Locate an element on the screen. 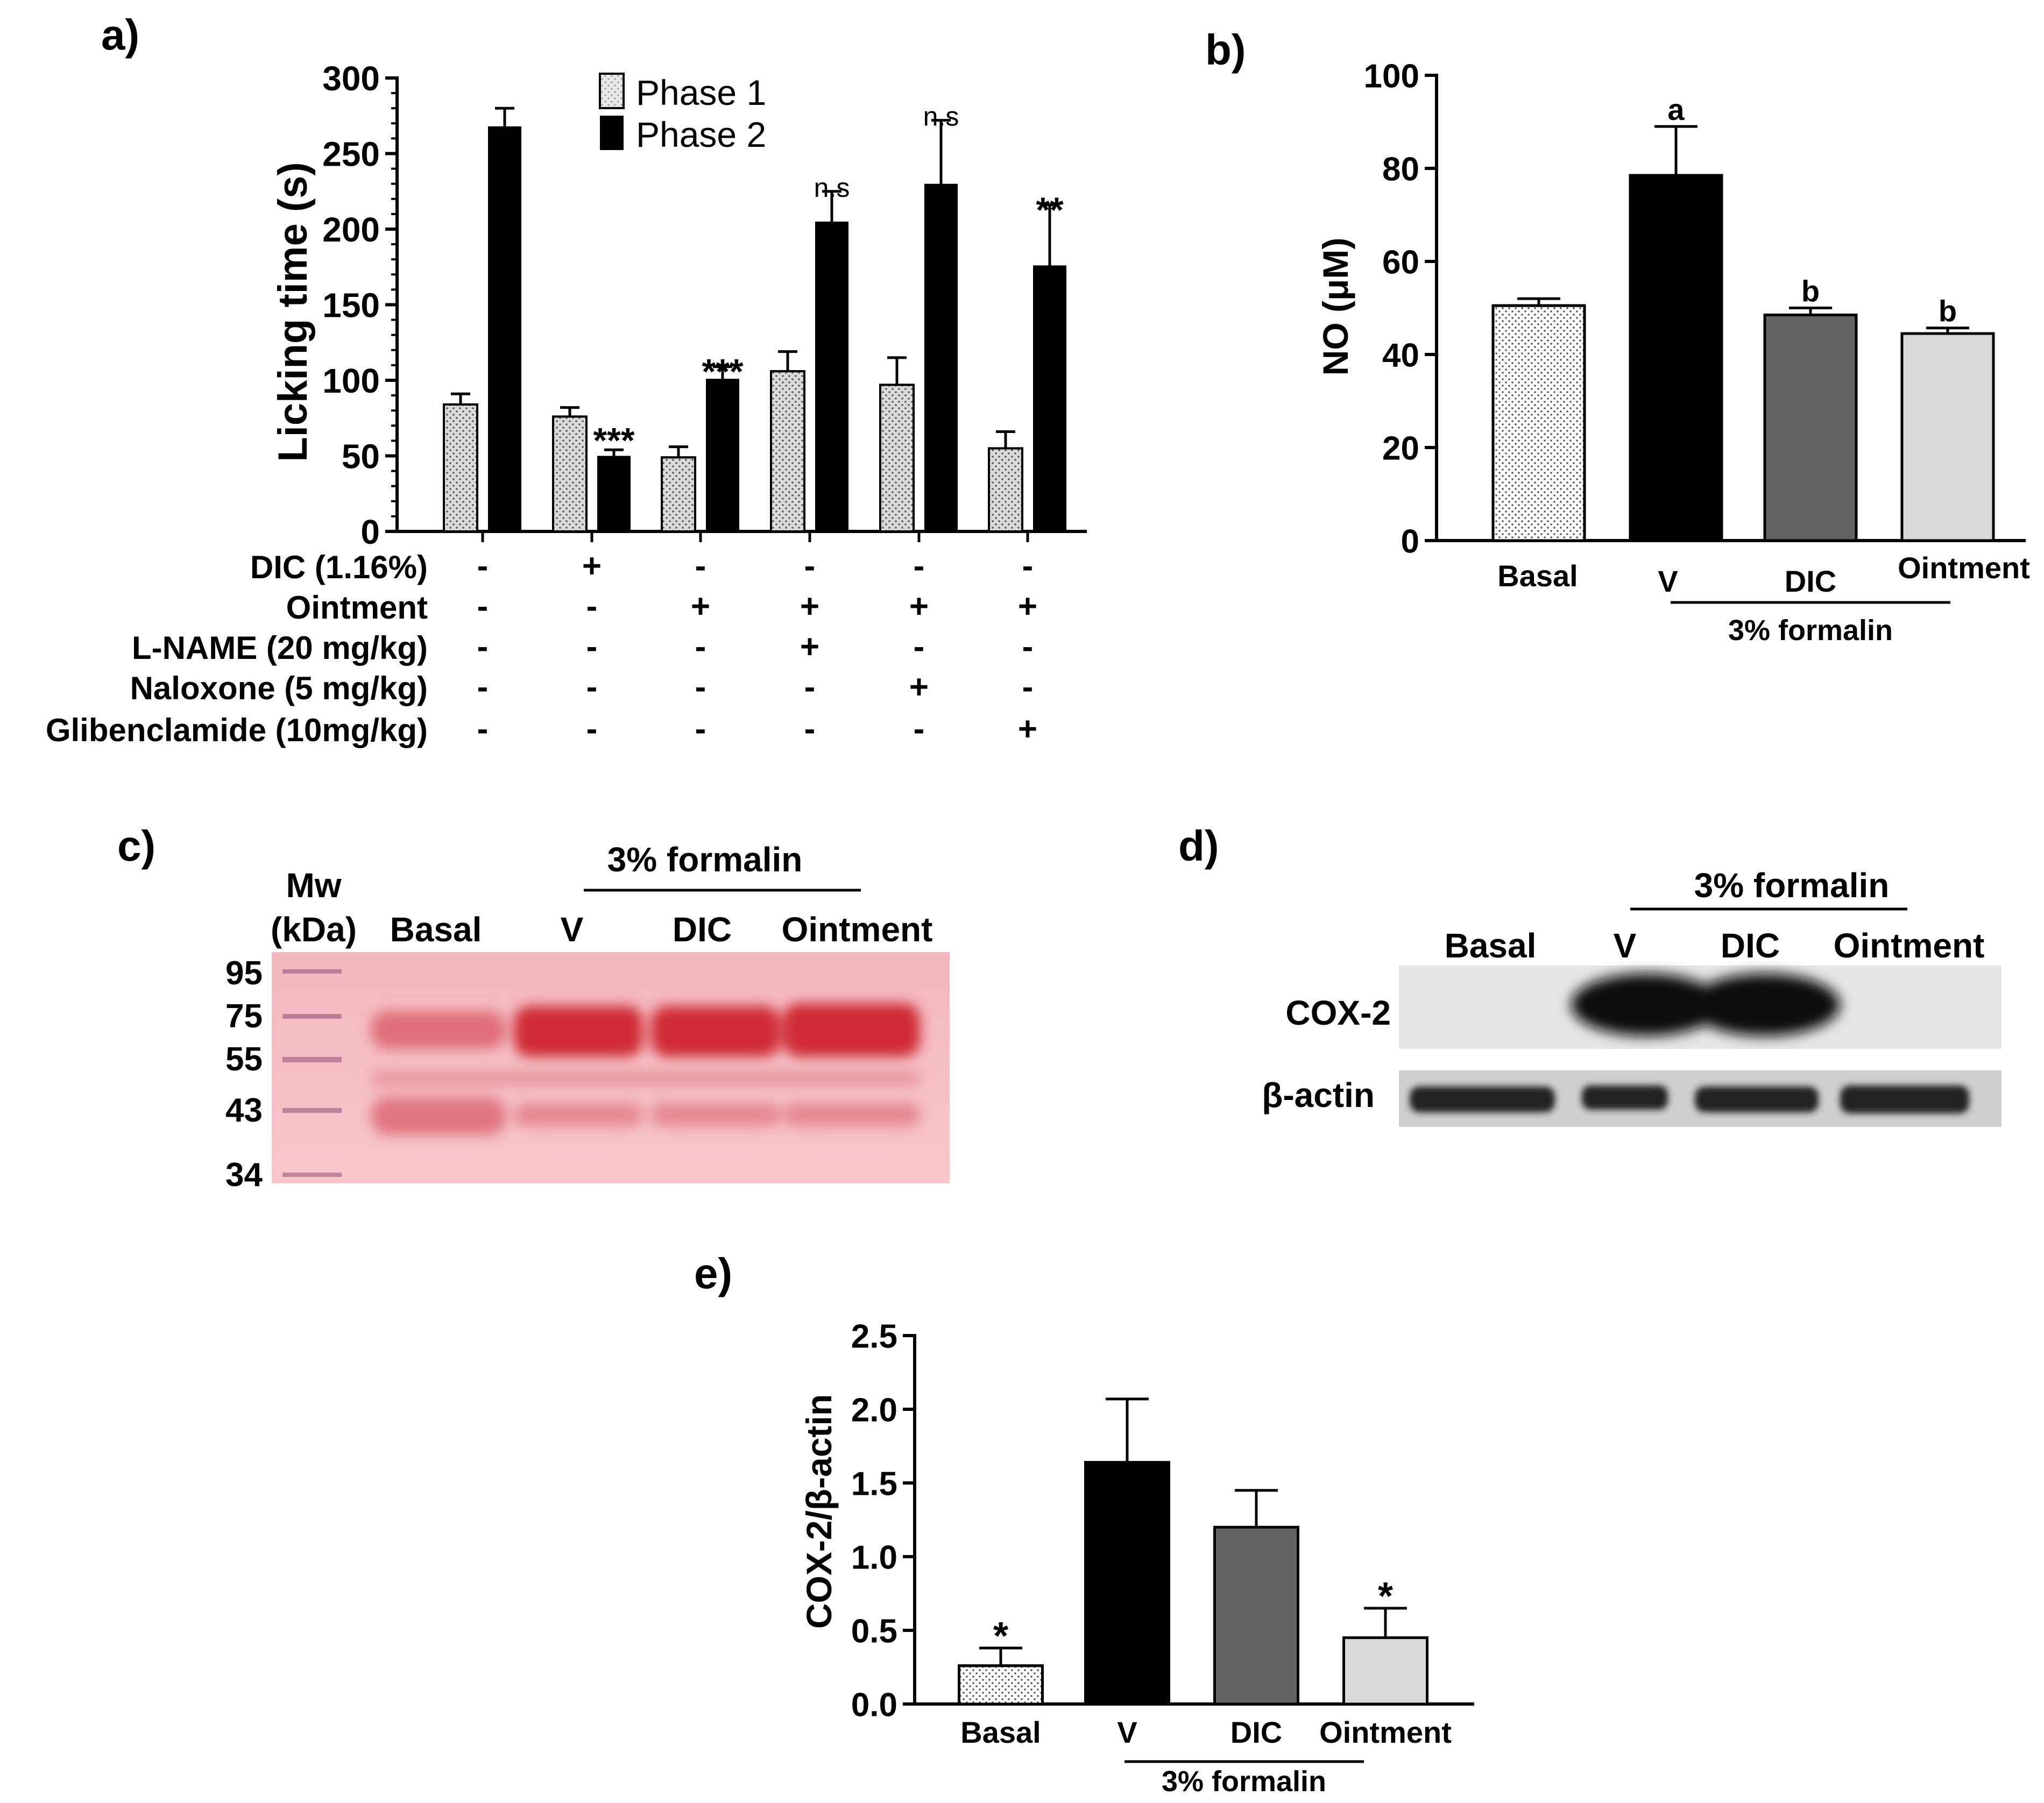  chart-a-y-tick-label: 300 is located at coordinates (351, 78).